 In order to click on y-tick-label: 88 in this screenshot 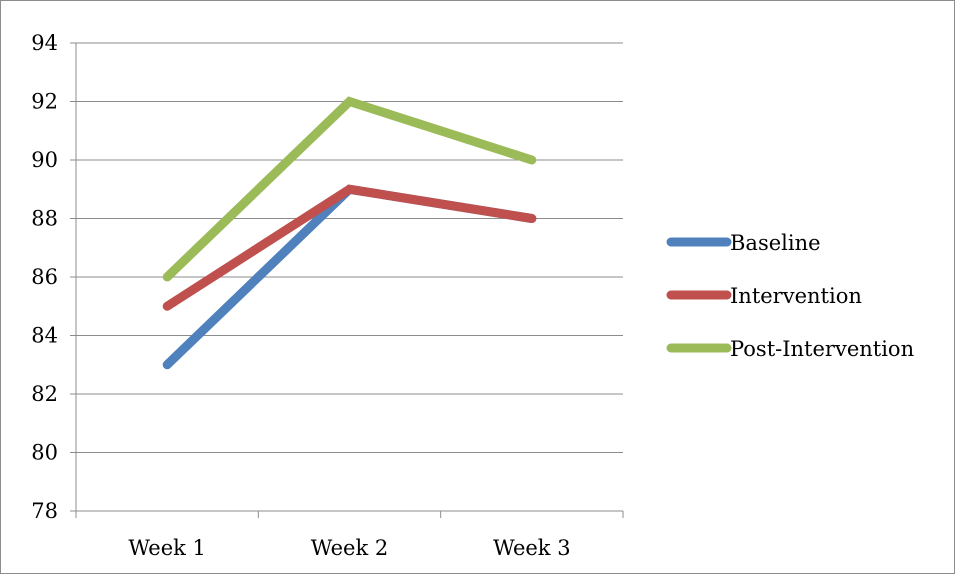, I will do `click(44, 219)`.